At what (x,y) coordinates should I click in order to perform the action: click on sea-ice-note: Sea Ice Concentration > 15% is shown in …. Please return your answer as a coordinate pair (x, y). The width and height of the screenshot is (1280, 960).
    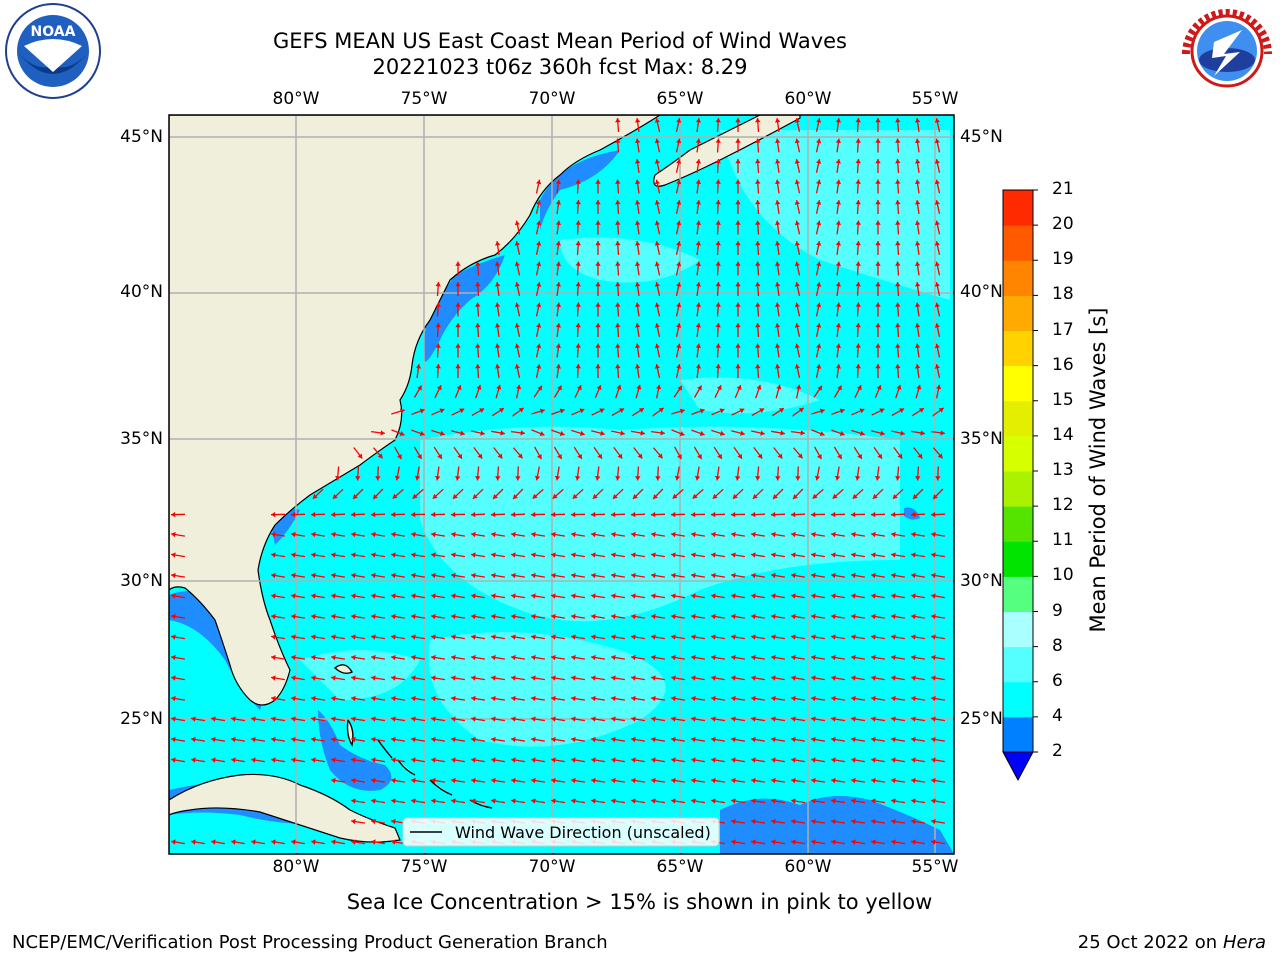
    Looking at the image, I should click on (639, 902).